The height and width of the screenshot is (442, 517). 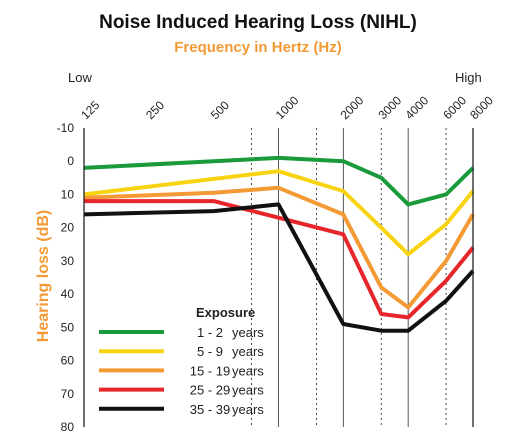 What do you see at coordinates (468, 77) in the screenshot?
I see `x-high-label: High` at bounding box center [468, 77].